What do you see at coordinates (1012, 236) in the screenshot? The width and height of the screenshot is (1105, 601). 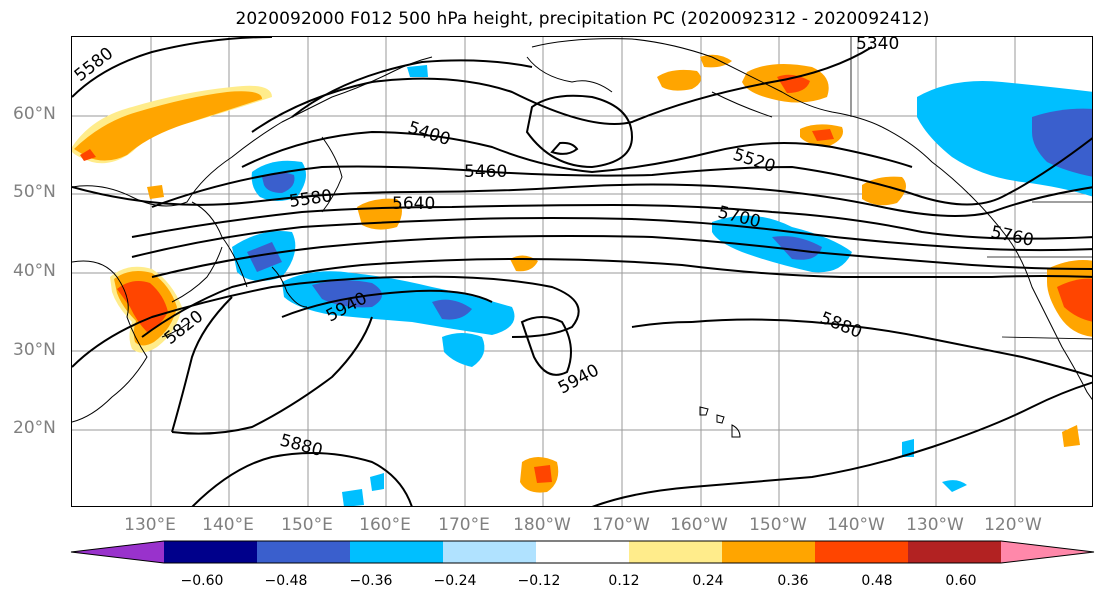 I see `contour-label: 5760` at bounding box center [1012, 236].